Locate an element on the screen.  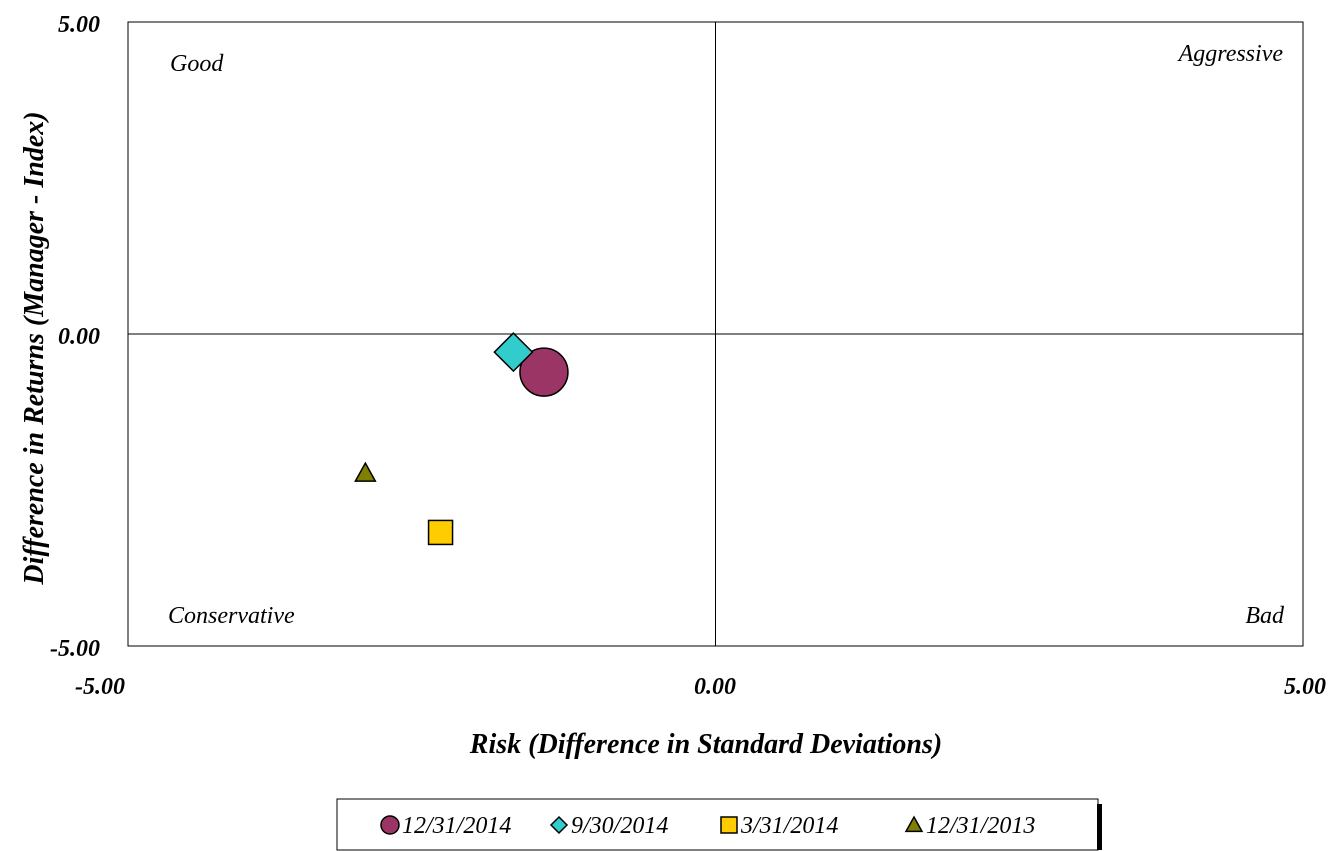
quadrant-label-aggressive: Aggressive is located at coordinates (1230, 54).